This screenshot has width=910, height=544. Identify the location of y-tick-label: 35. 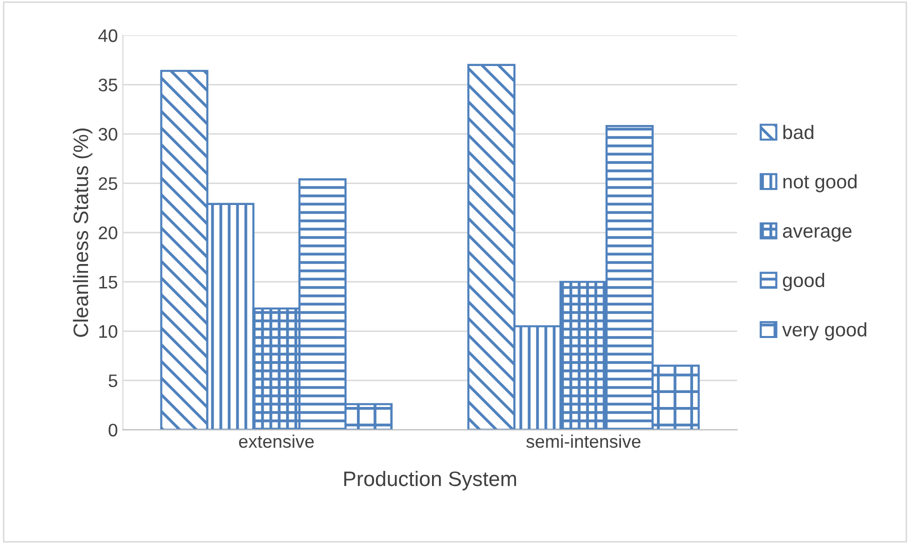
(108, 85).